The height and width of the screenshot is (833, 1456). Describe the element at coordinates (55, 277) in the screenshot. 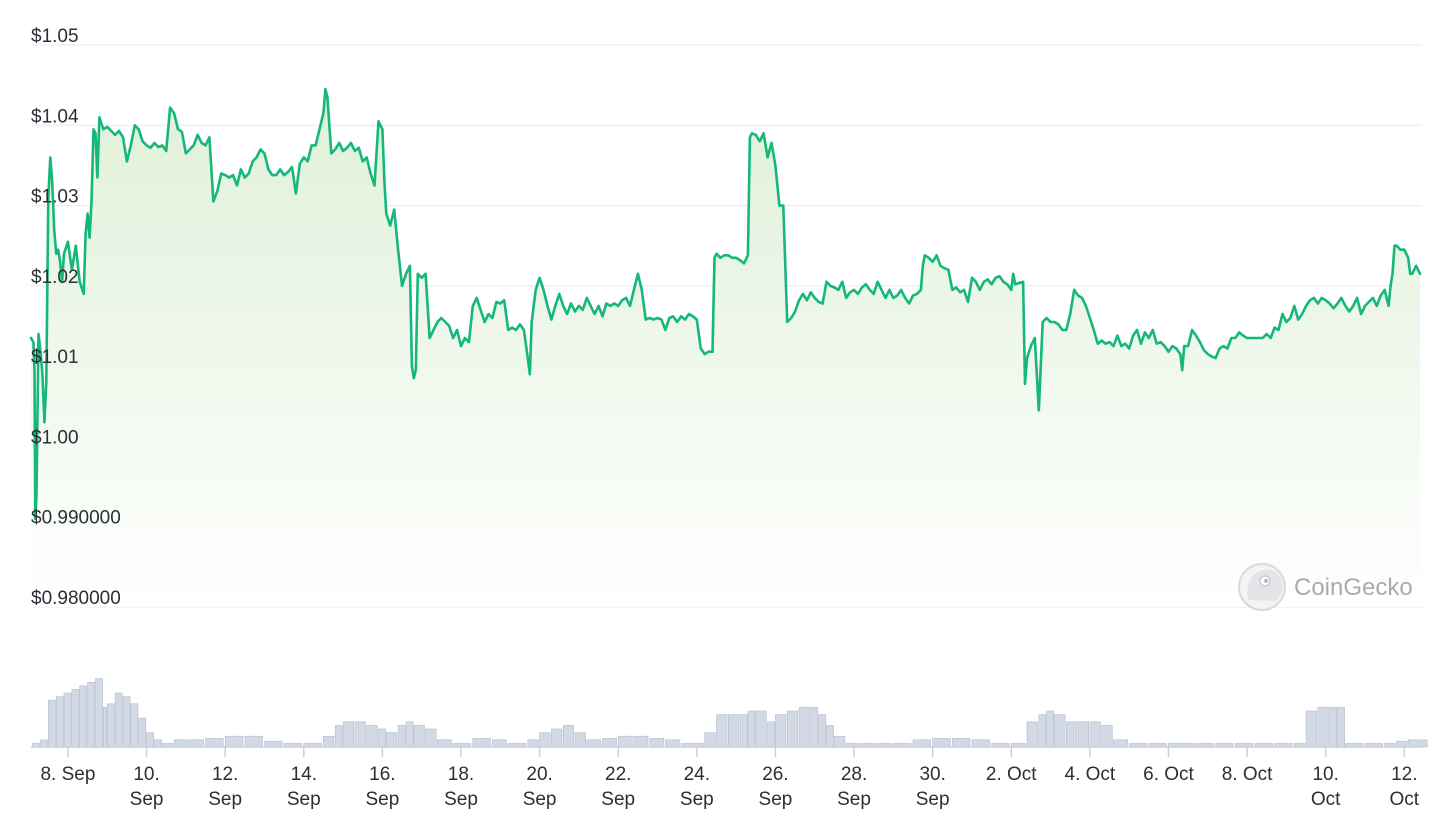

I see `y-tick-label: $1.02` at that location.